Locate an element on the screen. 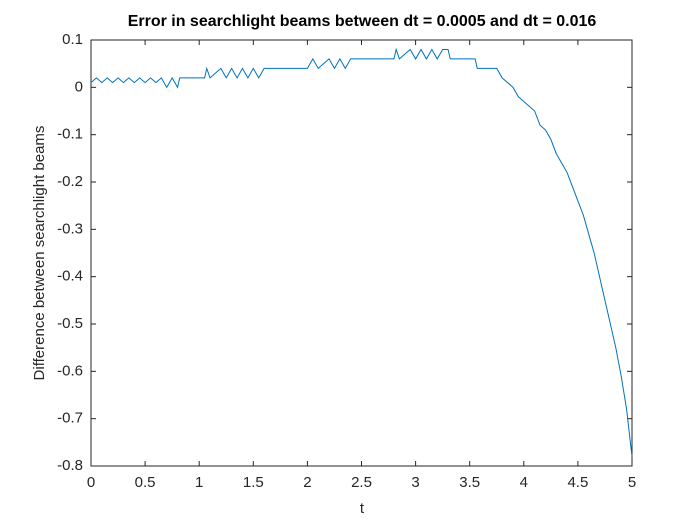 Image resolution: width=700 pixels, height=525 pixels. x-tick-label: 1 is located at coordinates (199, 482).